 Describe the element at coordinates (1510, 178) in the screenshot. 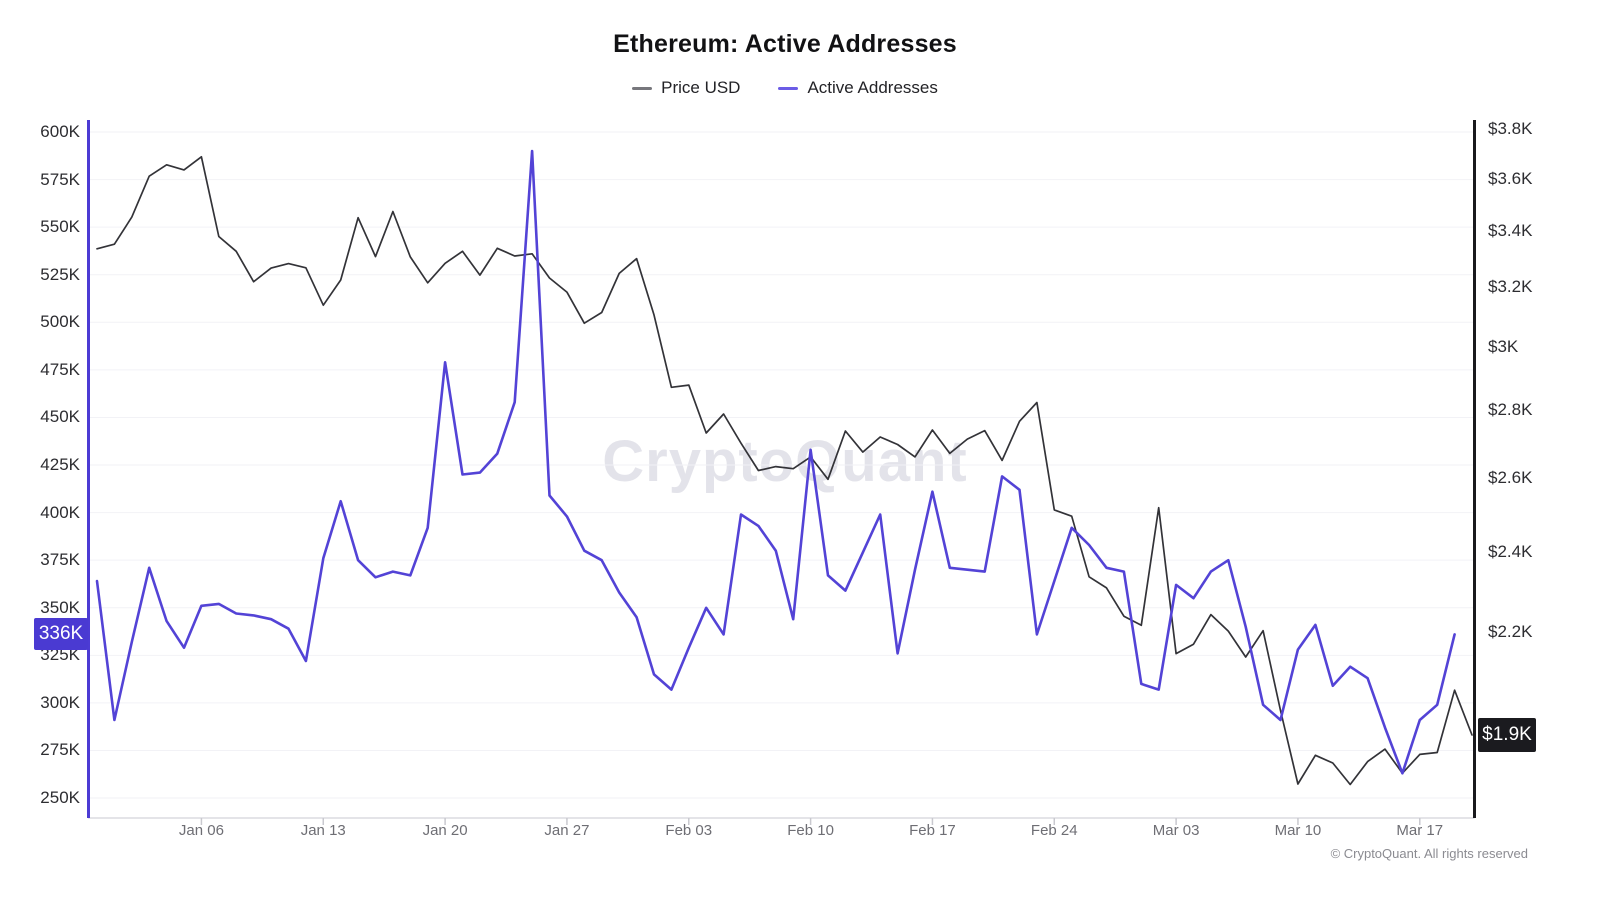

I see `right-axis-tick-label: $3.6K` at that location.